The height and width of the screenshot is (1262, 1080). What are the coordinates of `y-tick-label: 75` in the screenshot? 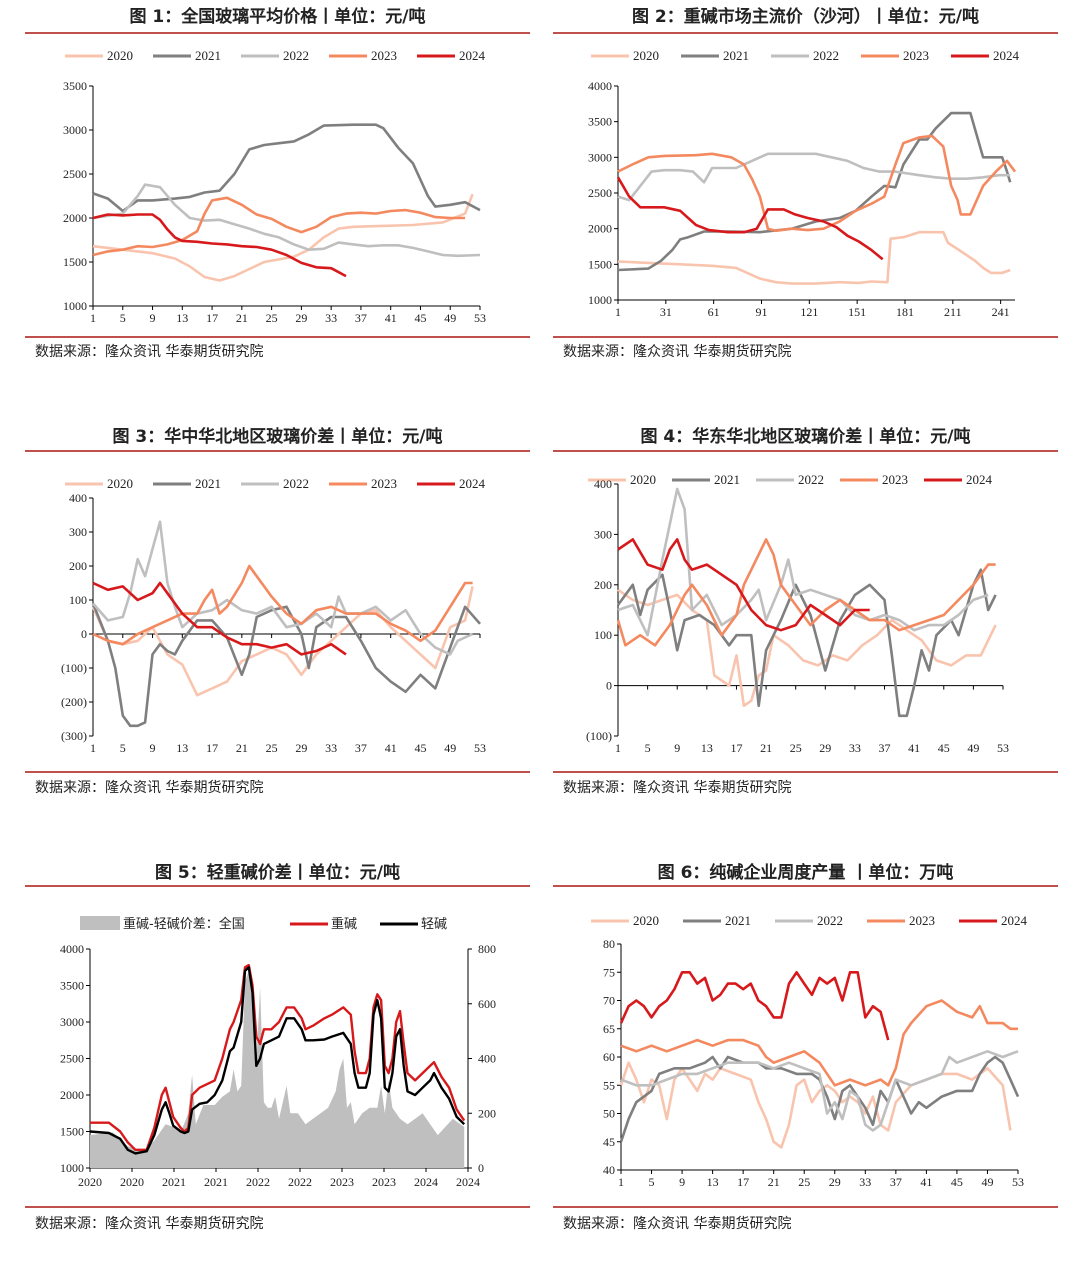 It's located at (609, 972).